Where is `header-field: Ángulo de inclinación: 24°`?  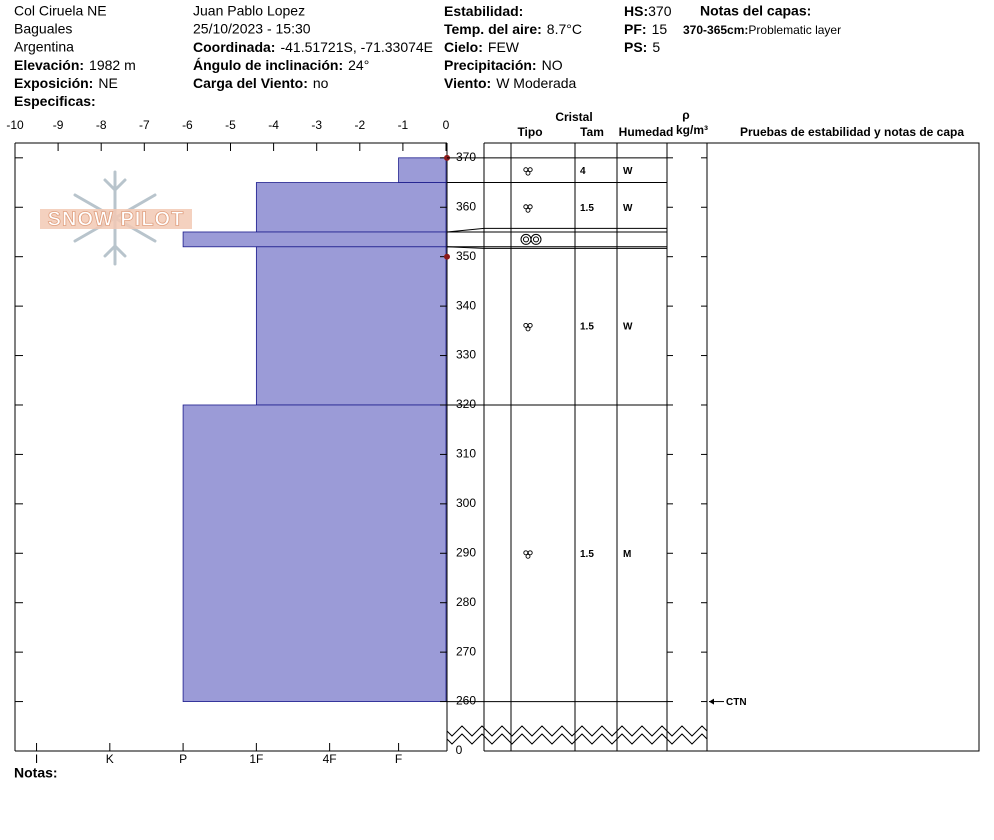
header-field: Ángulo de inclinación: 24° is located at coordinates (281, 65).